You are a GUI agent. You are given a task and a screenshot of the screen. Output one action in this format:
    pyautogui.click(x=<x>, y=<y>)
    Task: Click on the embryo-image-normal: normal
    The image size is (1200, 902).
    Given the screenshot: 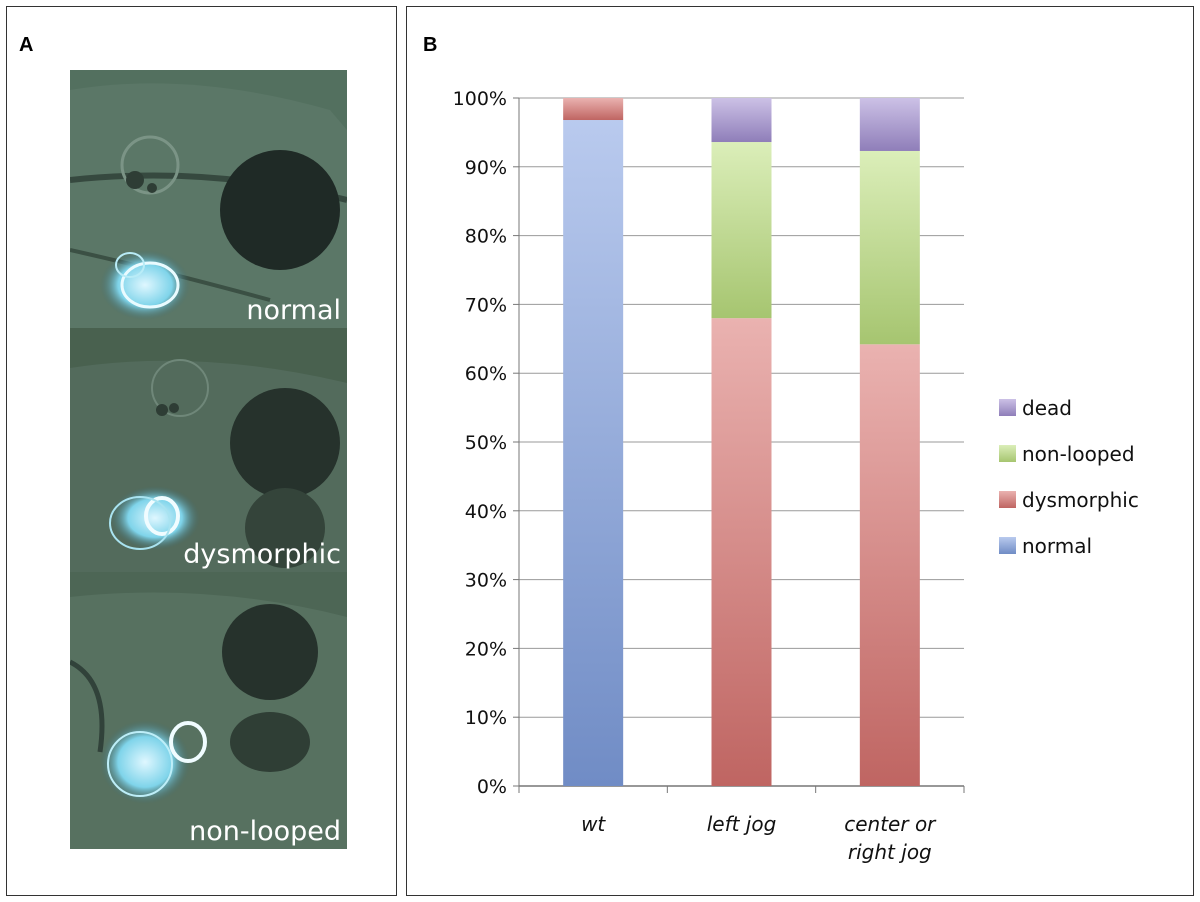 What is the action you would take?
    pyautogui.click(x=208, y=199)
    